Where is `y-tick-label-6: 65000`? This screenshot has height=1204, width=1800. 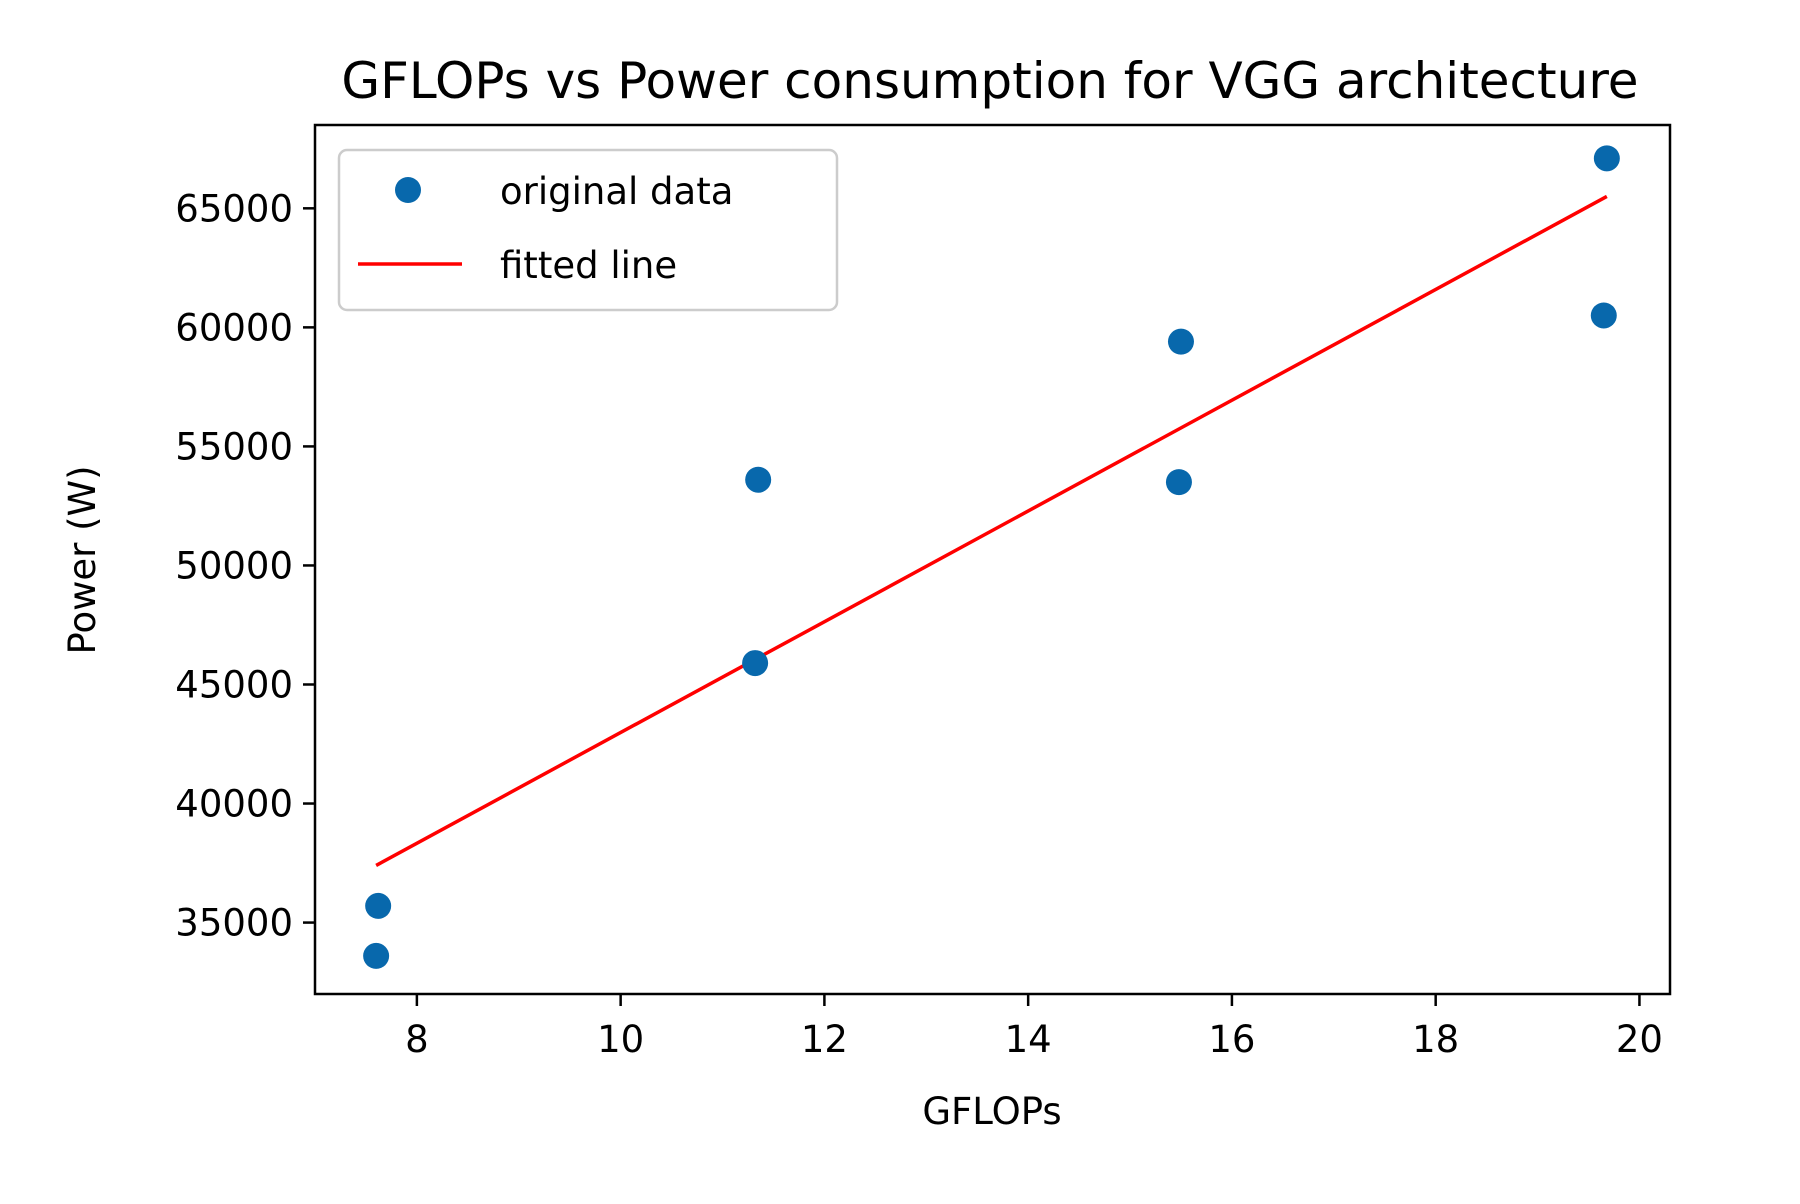 y-tick-label-6: 65000 is located at coordinates (234, 208).